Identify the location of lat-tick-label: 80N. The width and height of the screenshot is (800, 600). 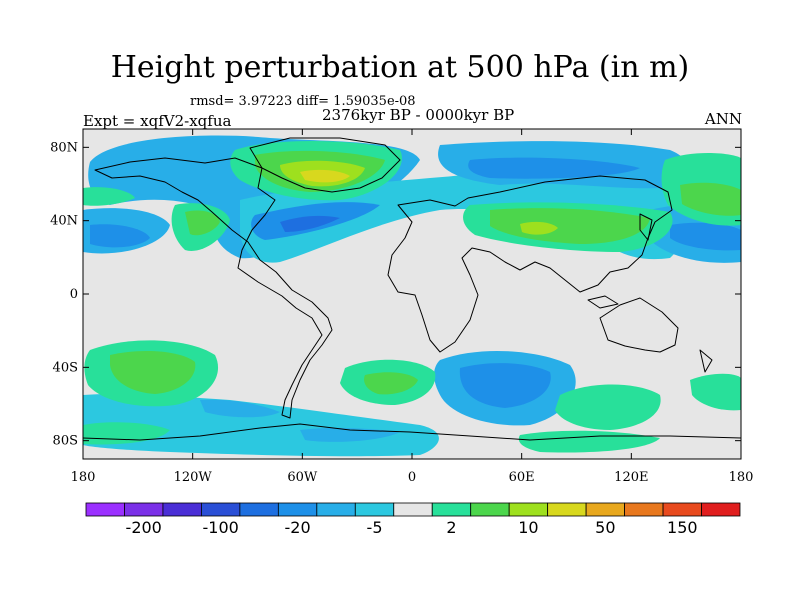
(64, 147).